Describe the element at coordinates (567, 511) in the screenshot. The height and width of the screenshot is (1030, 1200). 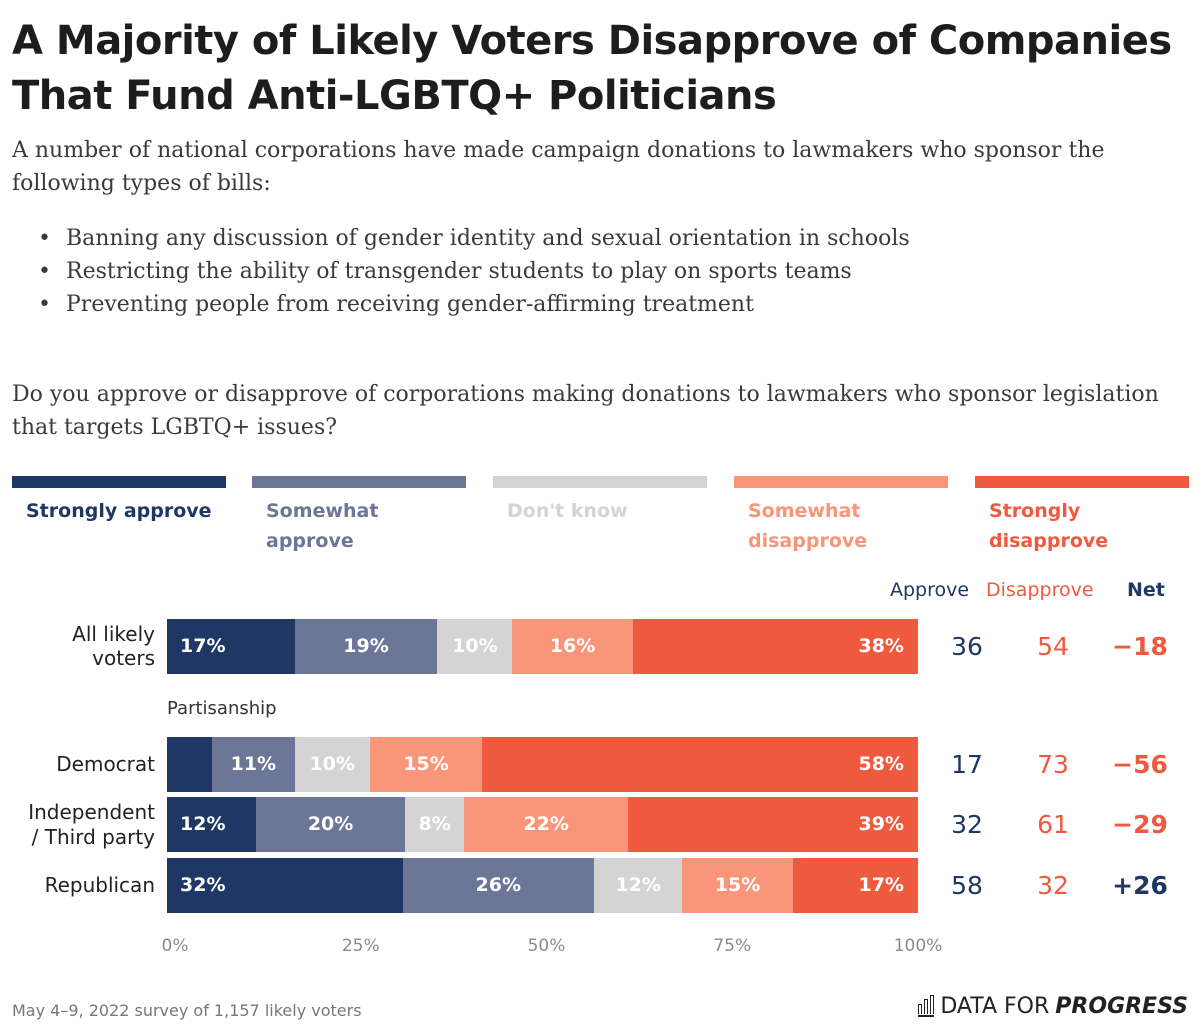
I see `legend-label: Don't know` at that location.